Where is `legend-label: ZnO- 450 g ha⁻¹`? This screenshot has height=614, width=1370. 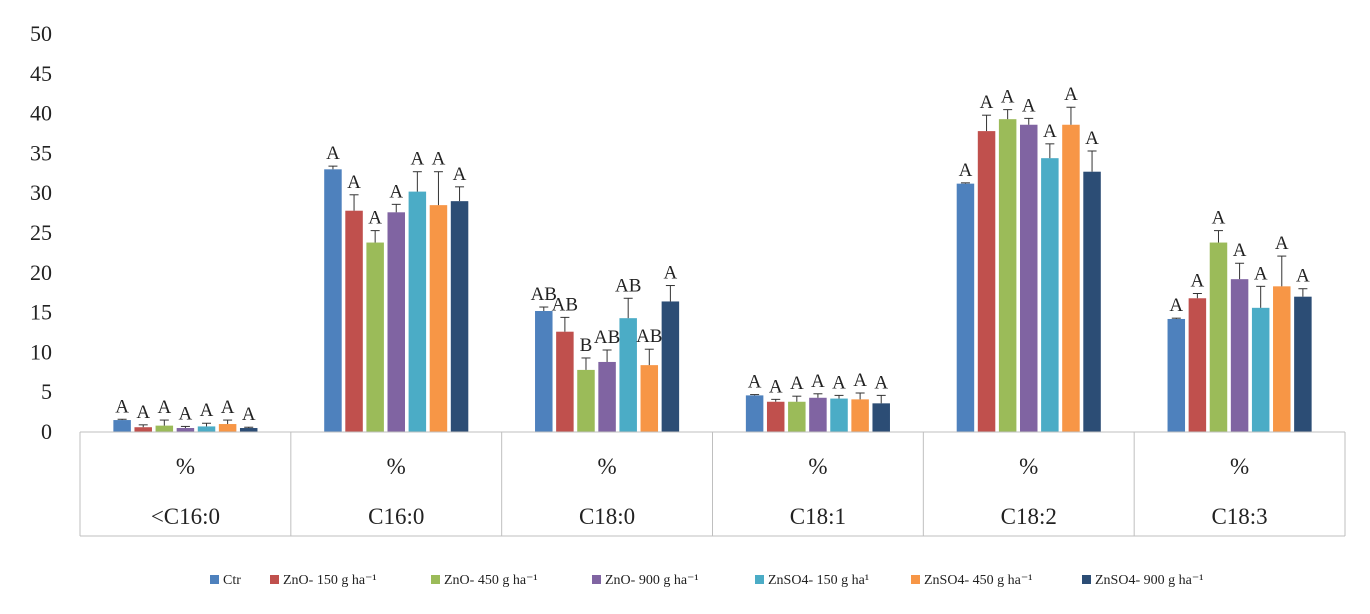 legend-label: ZnO- 450 g ha⁻¹ is located at coordinates (491, 580).